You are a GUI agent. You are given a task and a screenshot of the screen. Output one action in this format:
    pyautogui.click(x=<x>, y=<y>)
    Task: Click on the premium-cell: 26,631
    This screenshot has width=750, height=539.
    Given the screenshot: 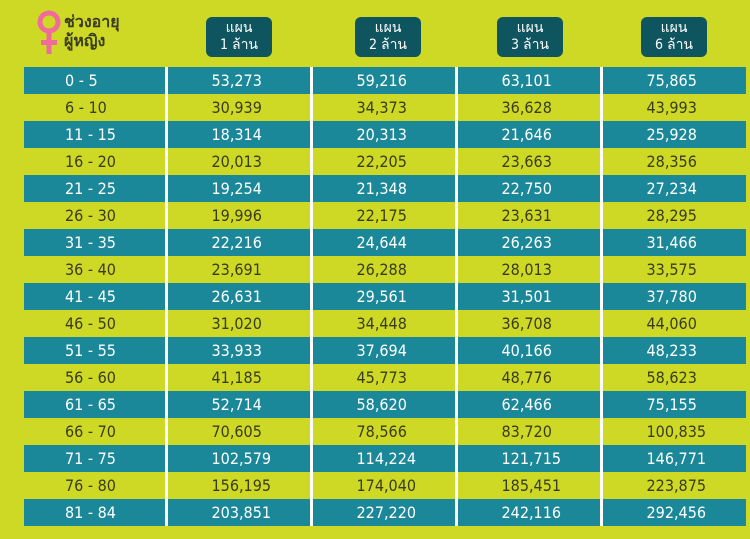 What is the action you would take?
    pyautogui.click(x=237, y=296)
    